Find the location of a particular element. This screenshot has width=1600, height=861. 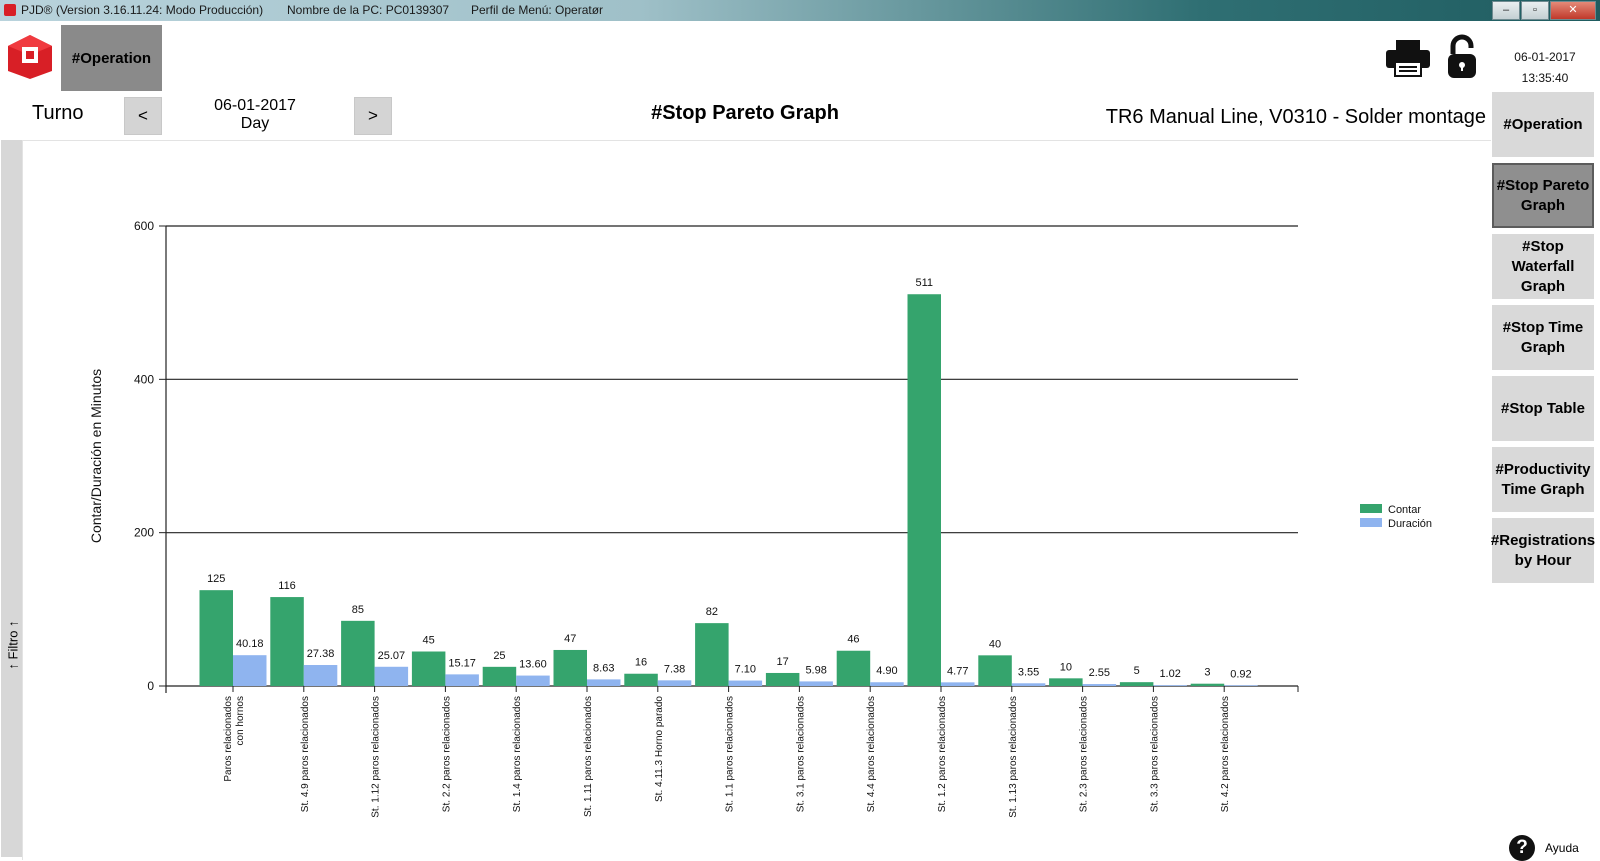

legend-label: Duración is located at coordinates (1410, 524).